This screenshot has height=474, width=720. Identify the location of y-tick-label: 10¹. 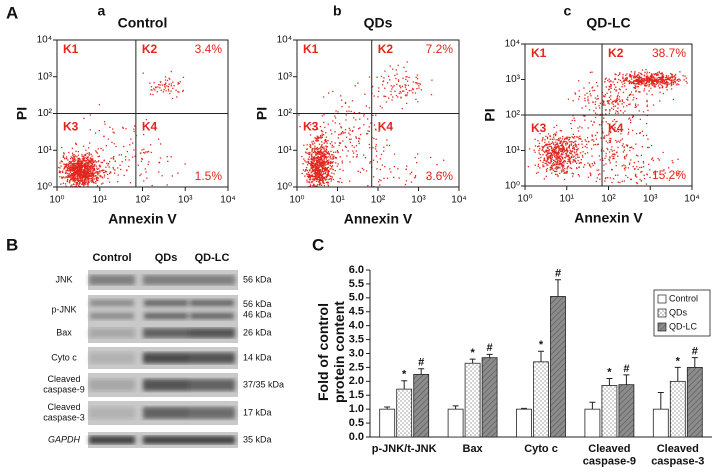
(45, 150).